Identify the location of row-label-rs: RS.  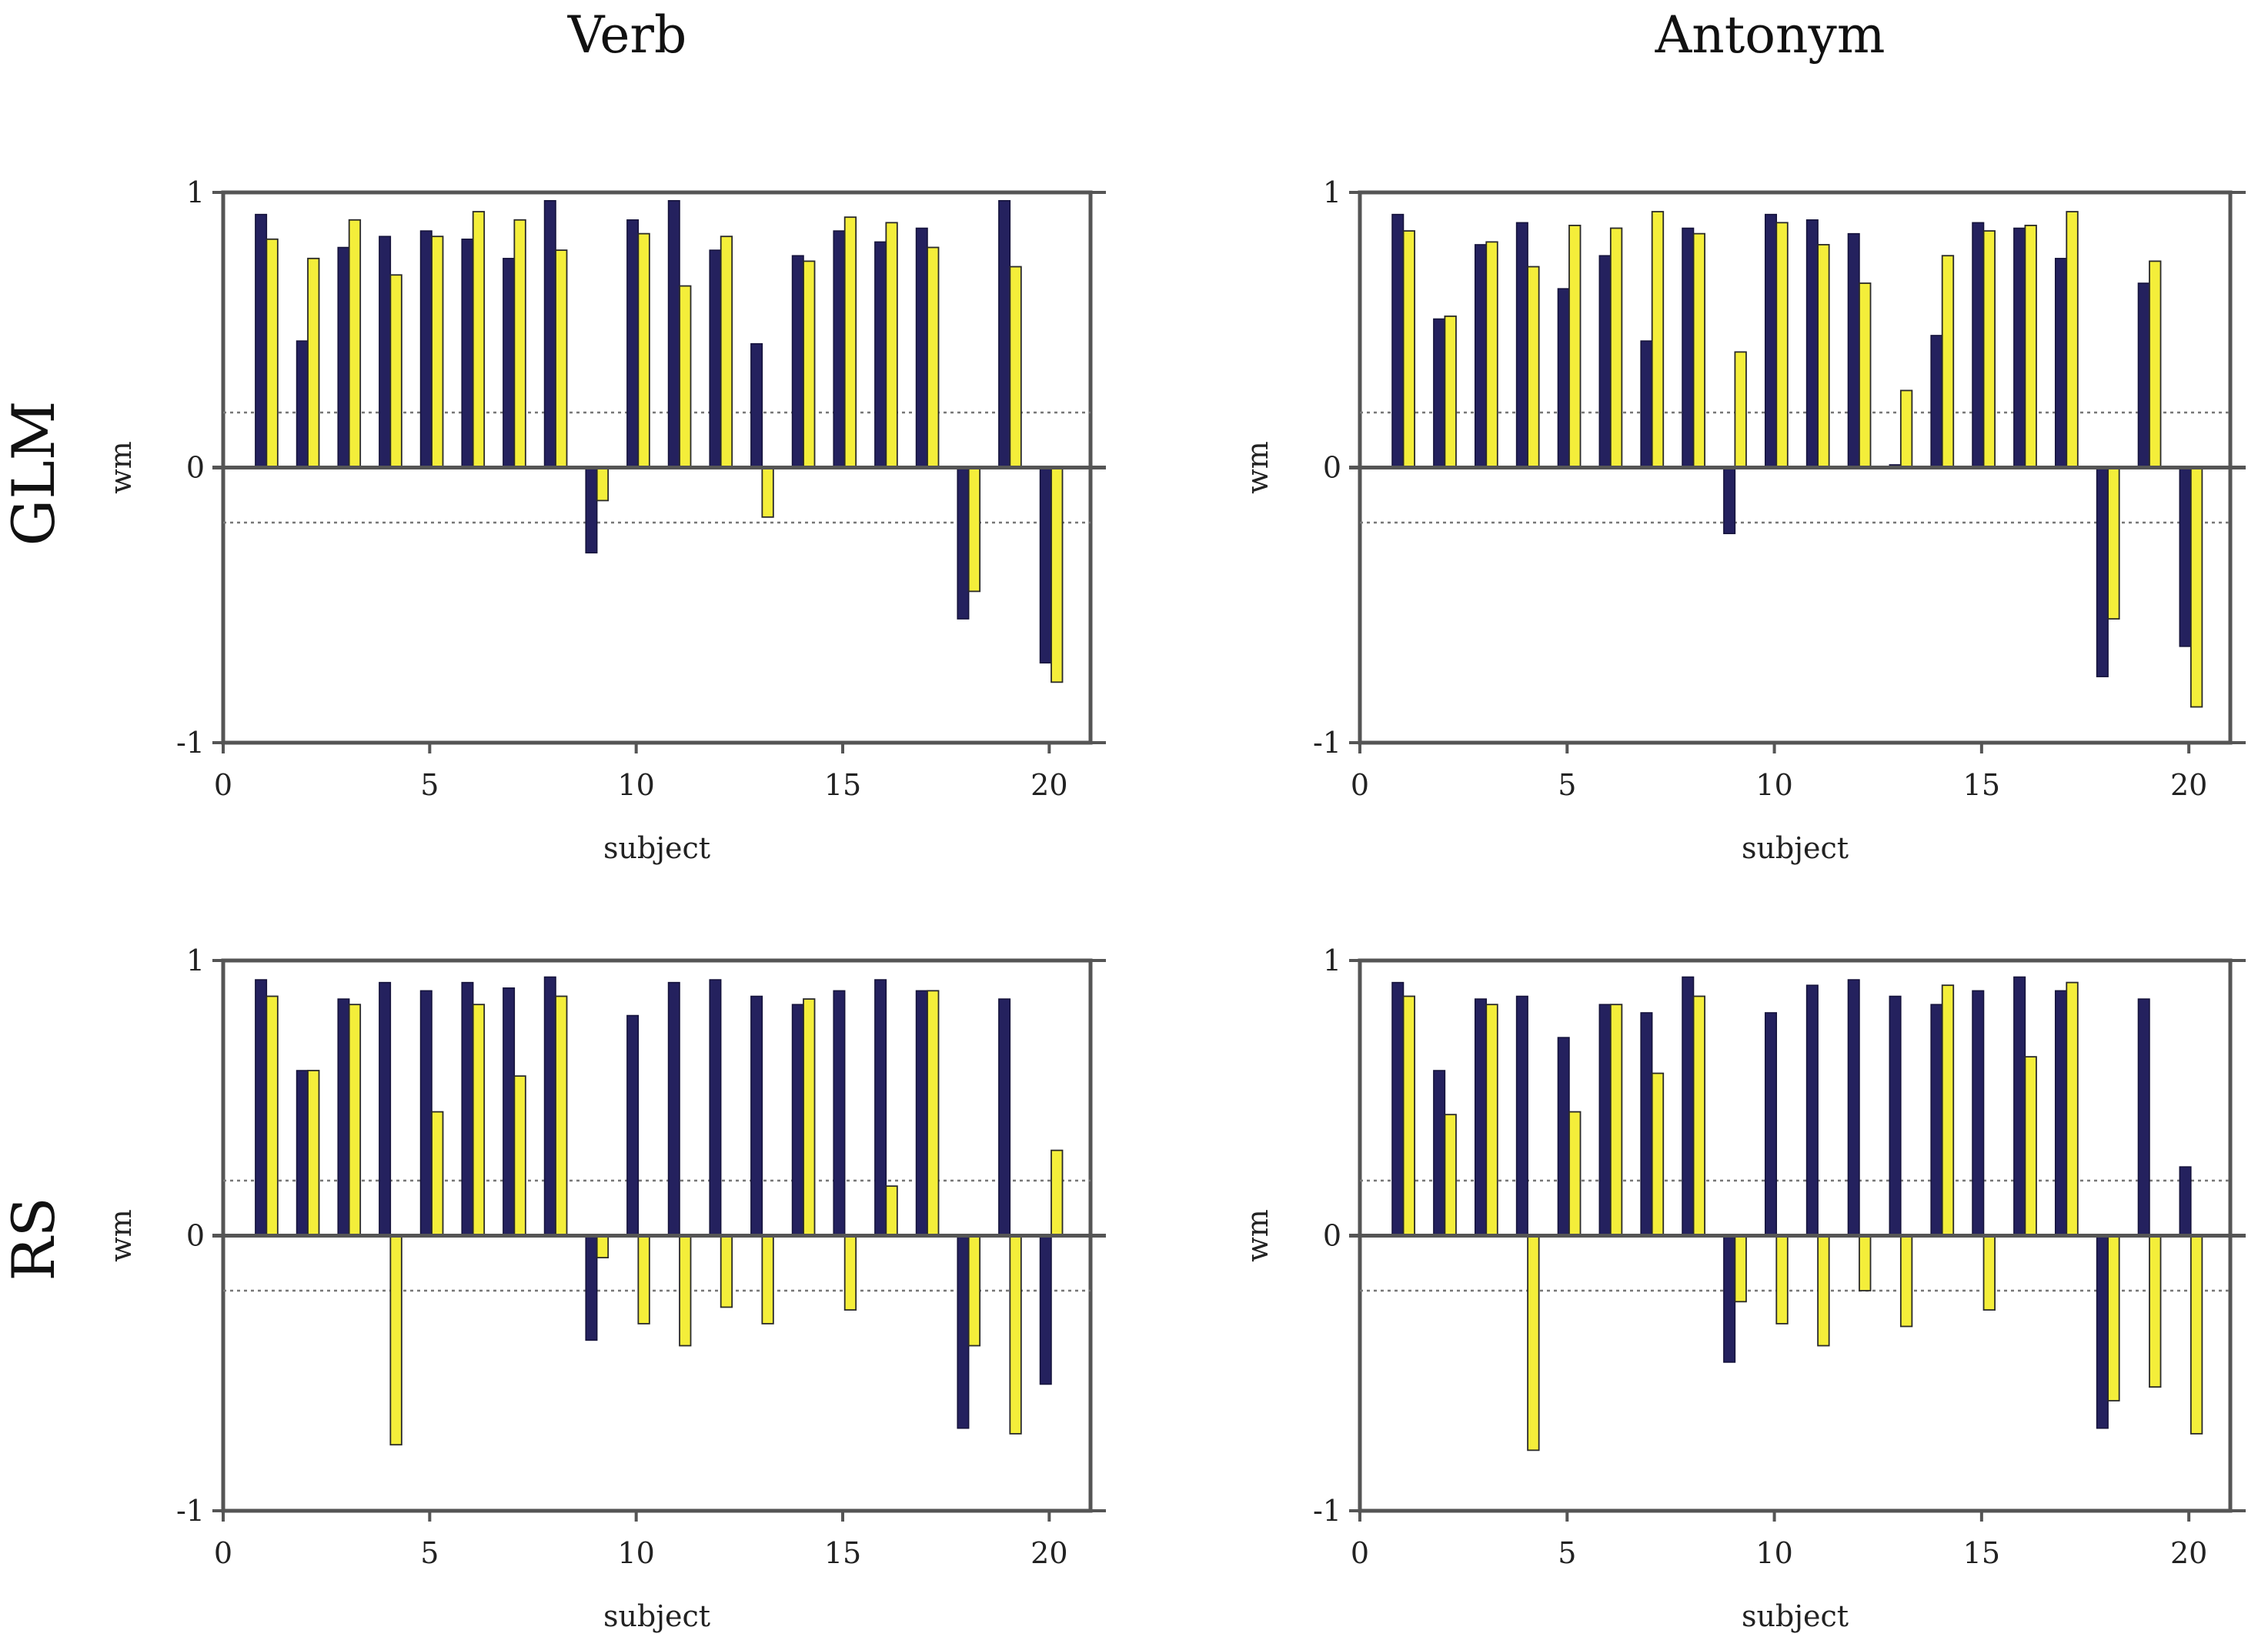
(34, 1239).